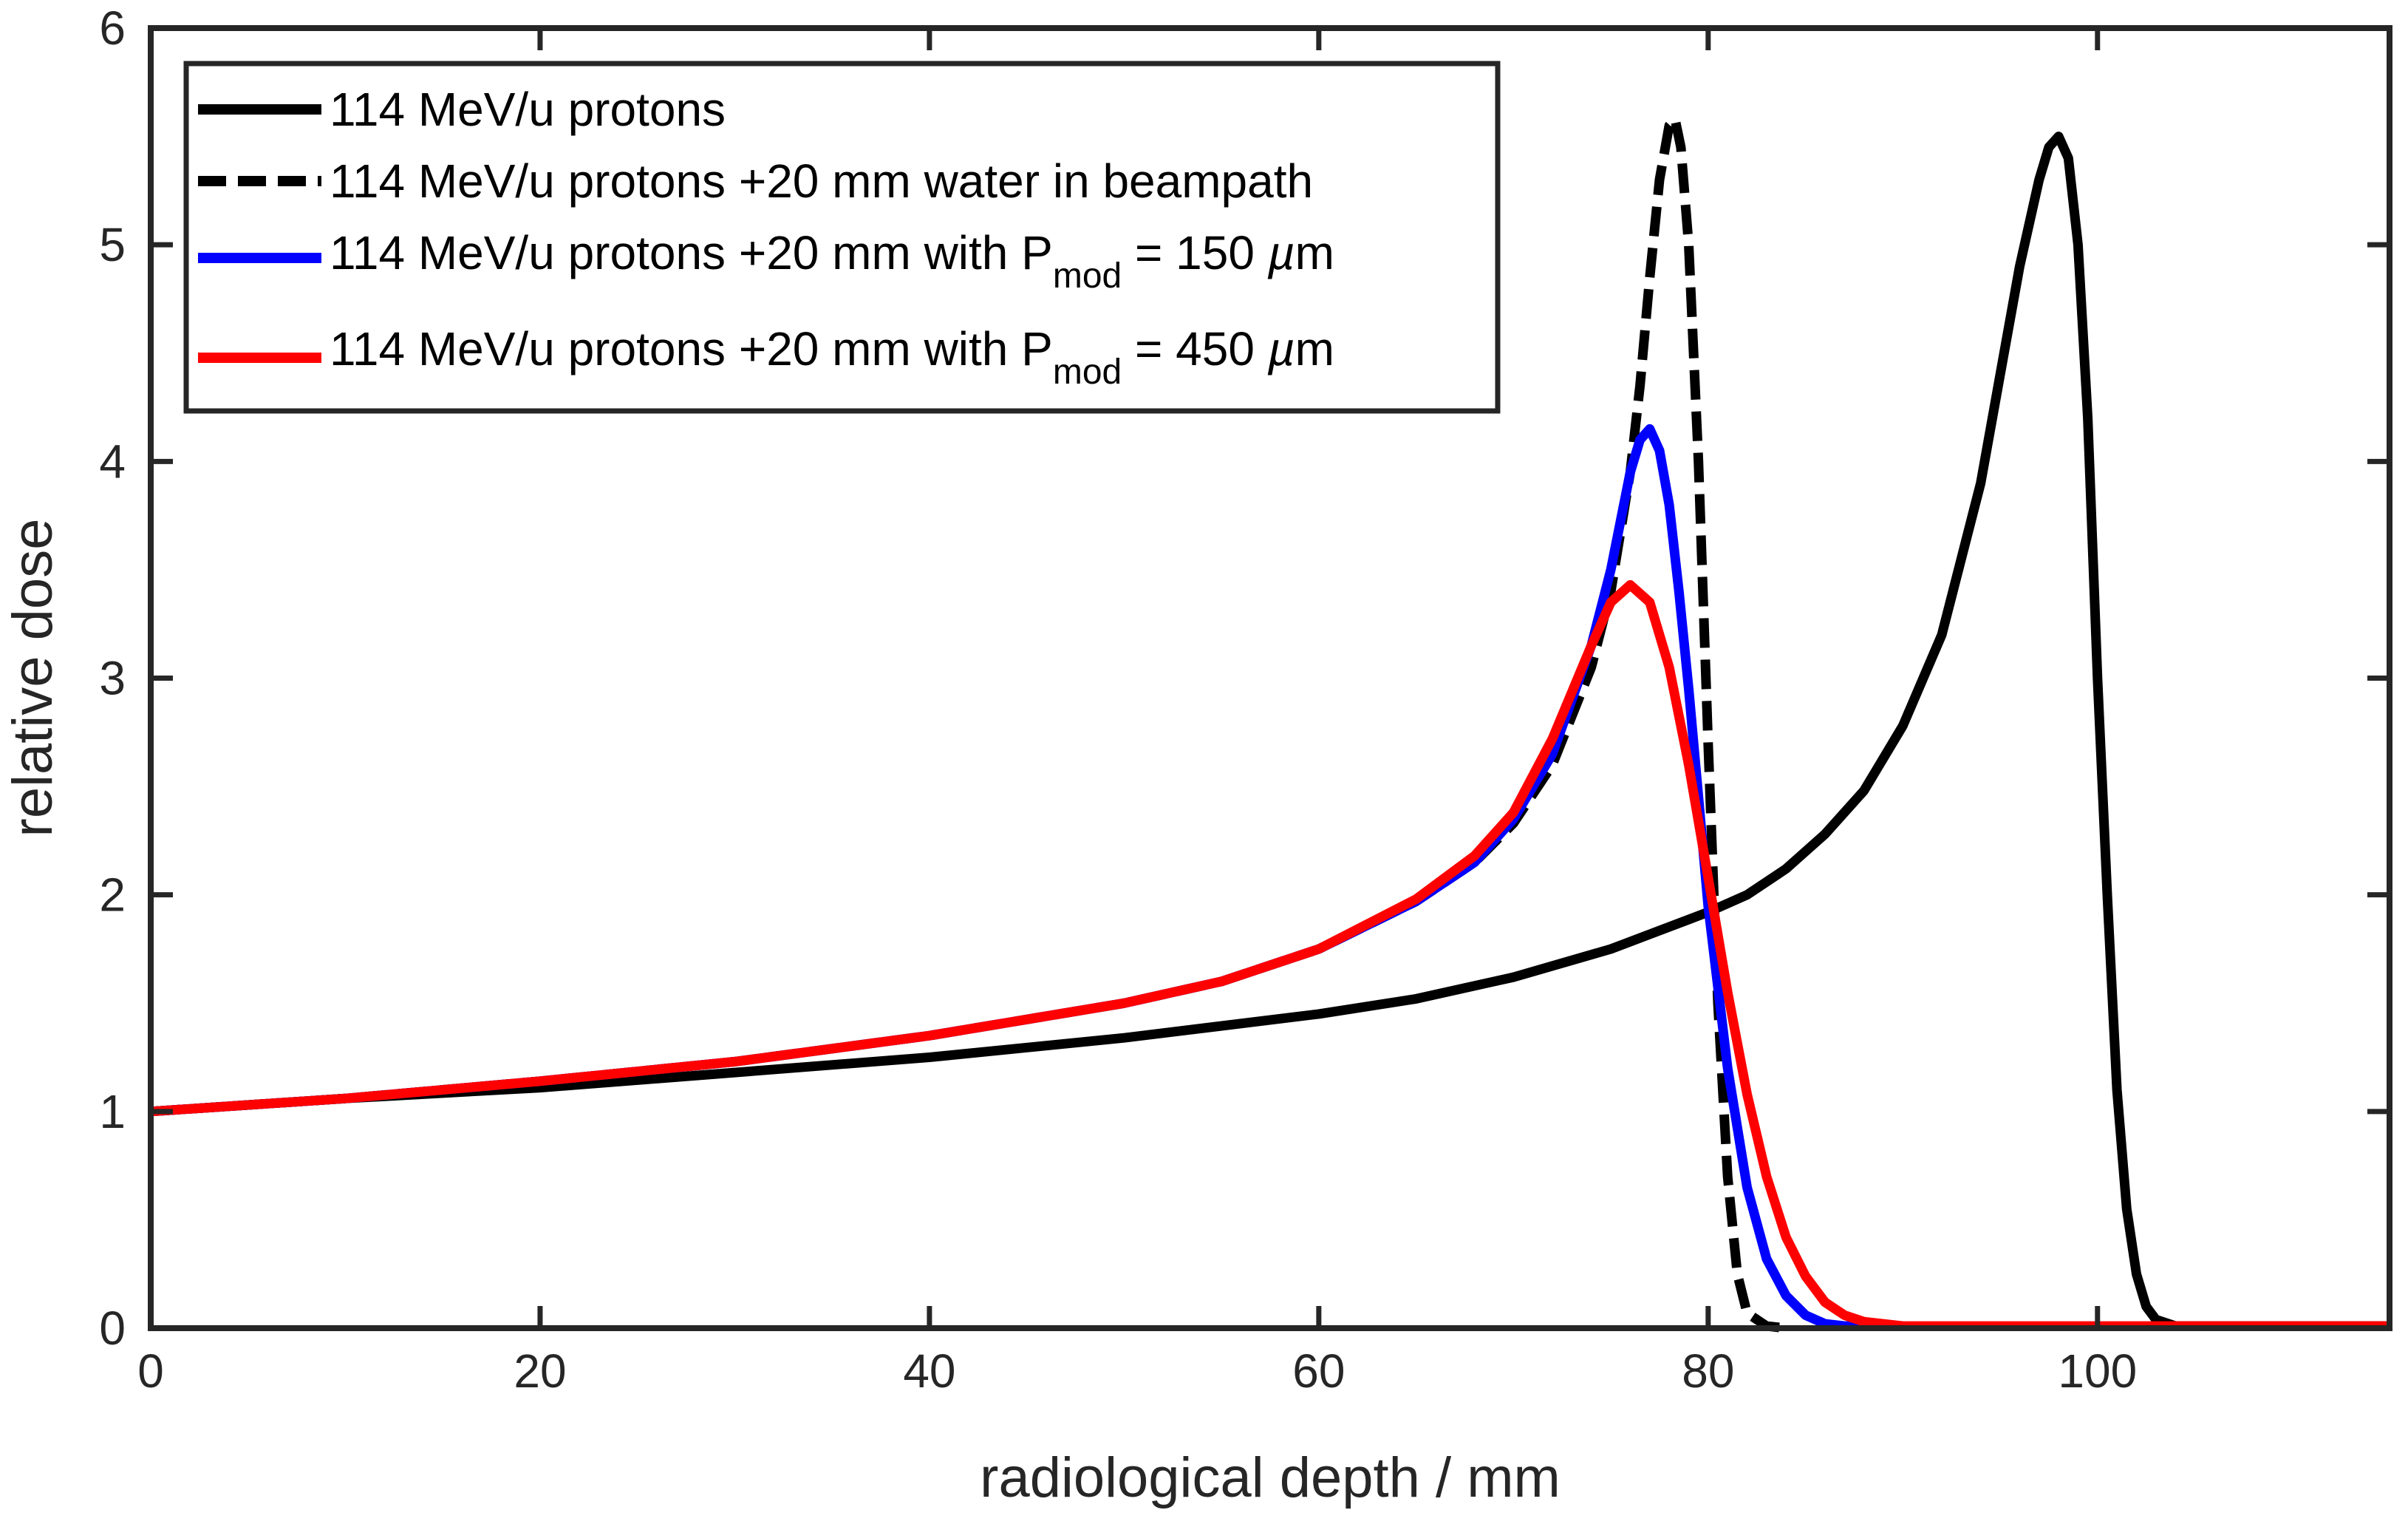  Describe the element at coordinates (113, 461) in the screenshot. I see `y-tick-label-4: 4` at that location.